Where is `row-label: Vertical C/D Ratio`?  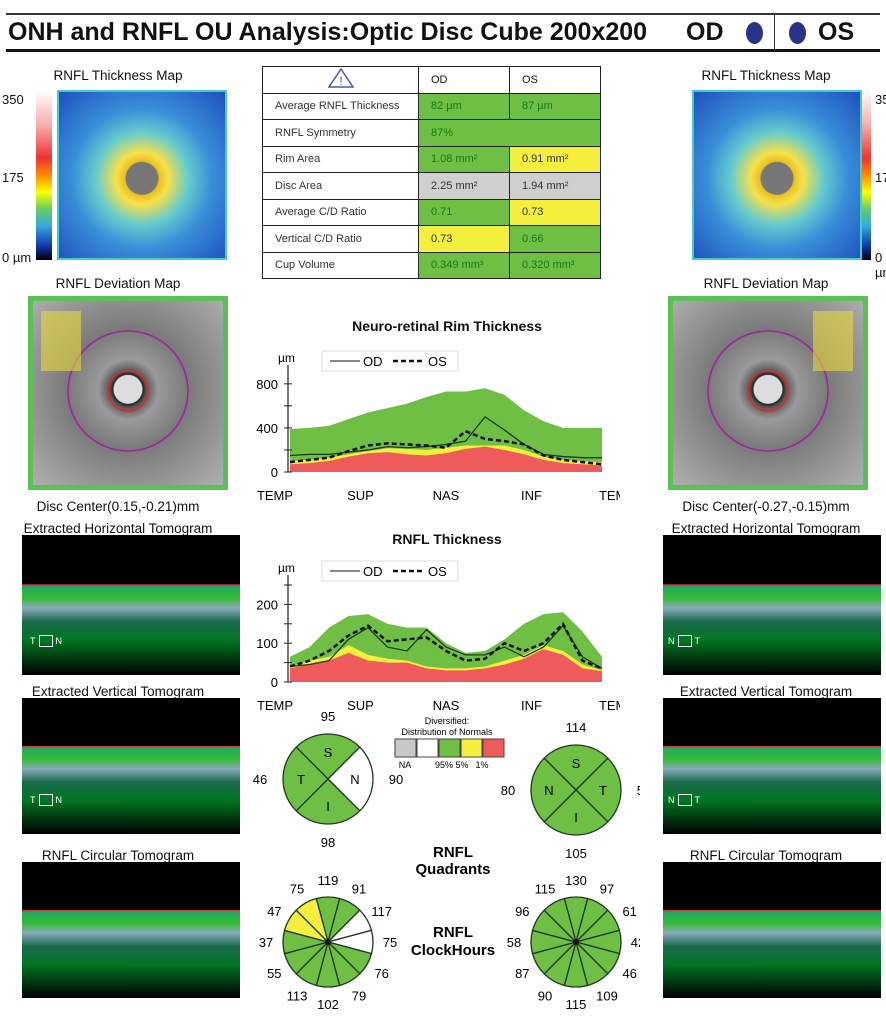 row-label: Vertical C/D Ratio is located at coordinates (340, 239).